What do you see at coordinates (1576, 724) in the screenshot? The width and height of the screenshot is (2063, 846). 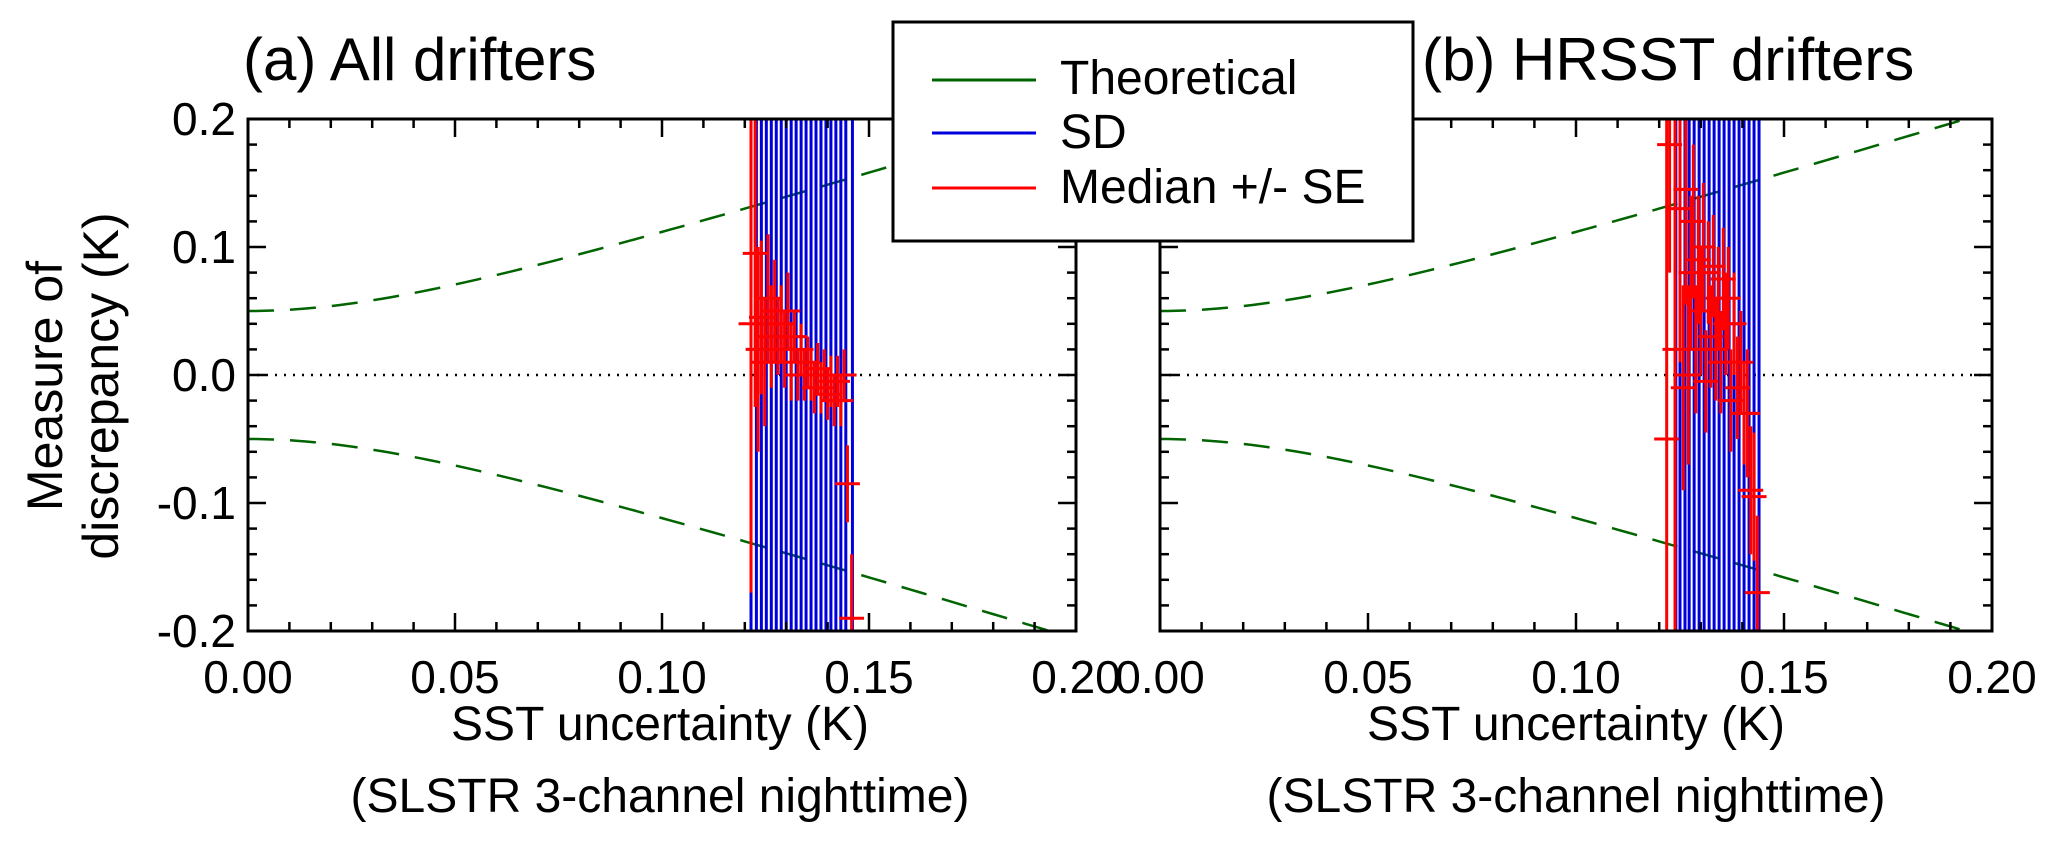 I see `panel-b-x-axis-label: SST uncertainty (K)` at bounding box center [1576, 724].